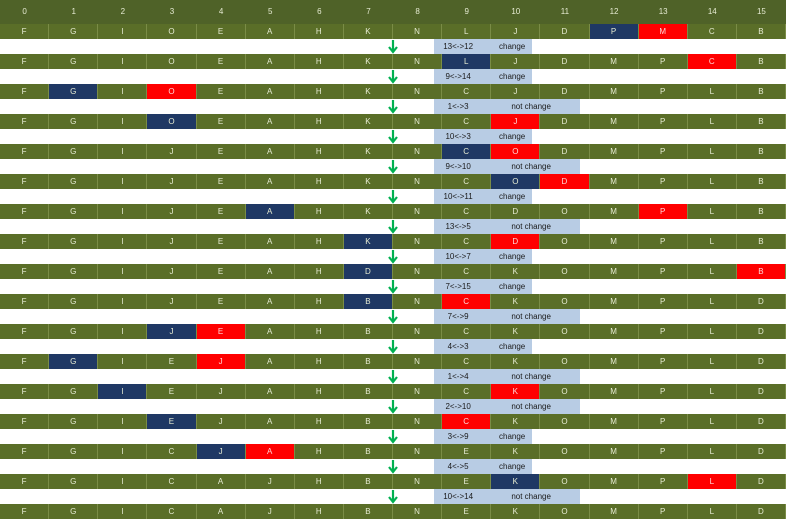 This screenshot has width=786, height=525. What do you see at coordinates (458, 46) in the screenshot?
I see `swap-pair: 13<->12` at bounding box center [458, 46].